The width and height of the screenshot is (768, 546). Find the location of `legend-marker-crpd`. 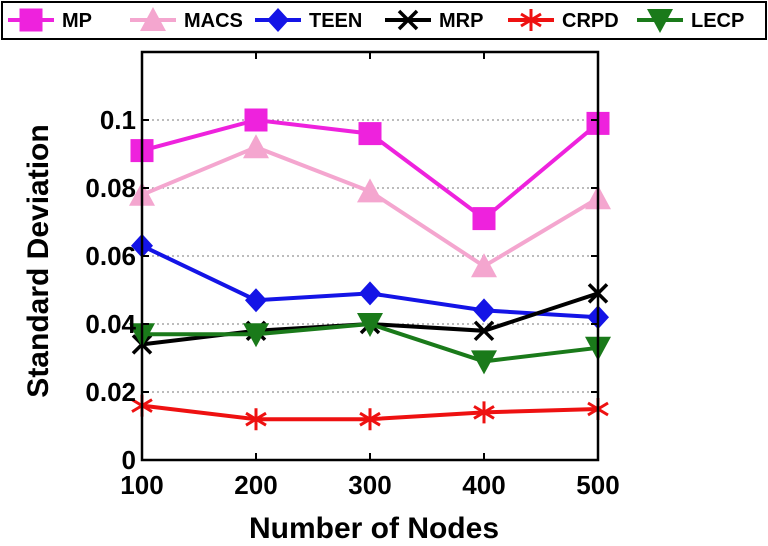

legend-marker-crpd is located at coordinates (531, 20).